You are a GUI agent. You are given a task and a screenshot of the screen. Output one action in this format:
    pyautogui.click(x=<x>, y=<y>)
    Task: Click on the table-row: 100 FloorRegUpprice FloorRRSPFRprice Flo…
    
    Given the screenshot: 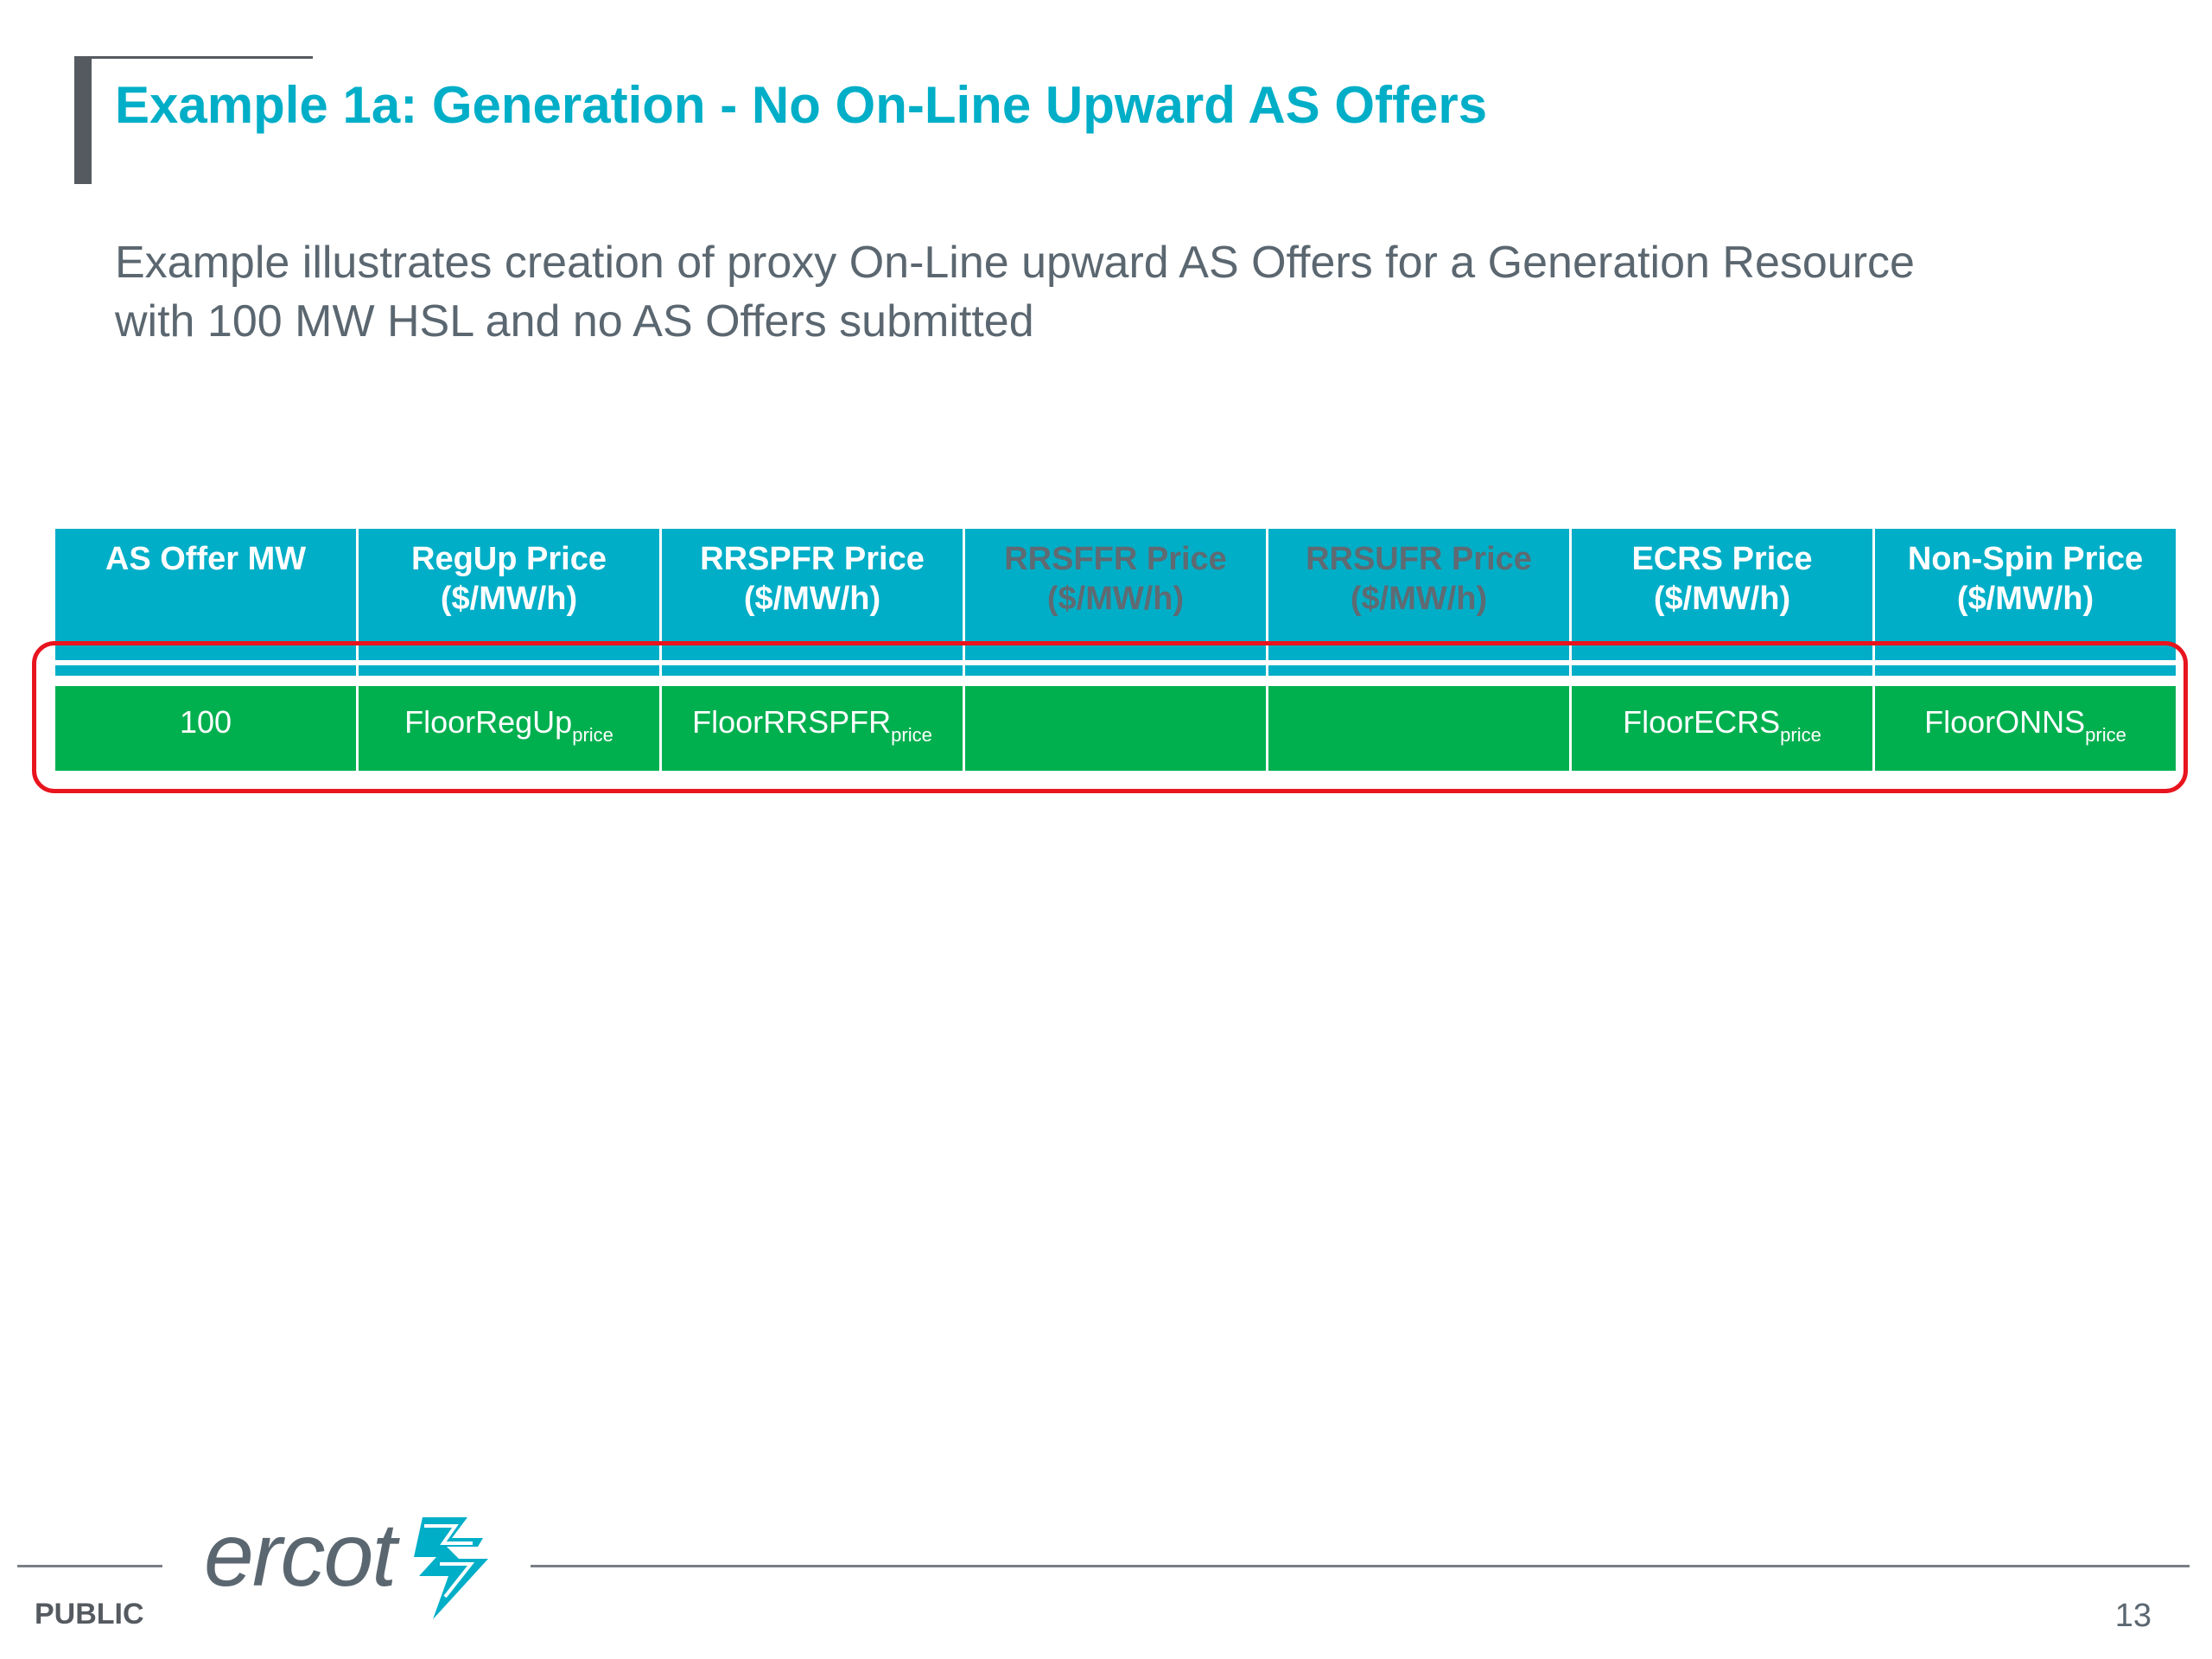 What is the action you would take?
    pyautogui.click(x=1115, y=728)
    